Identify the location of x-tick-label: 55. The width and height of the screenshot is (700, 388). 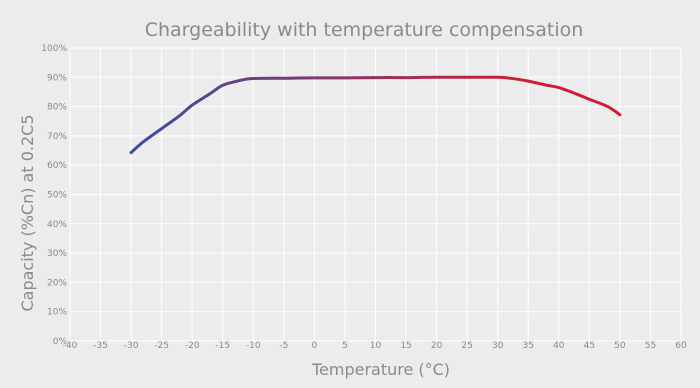
(650, 346).